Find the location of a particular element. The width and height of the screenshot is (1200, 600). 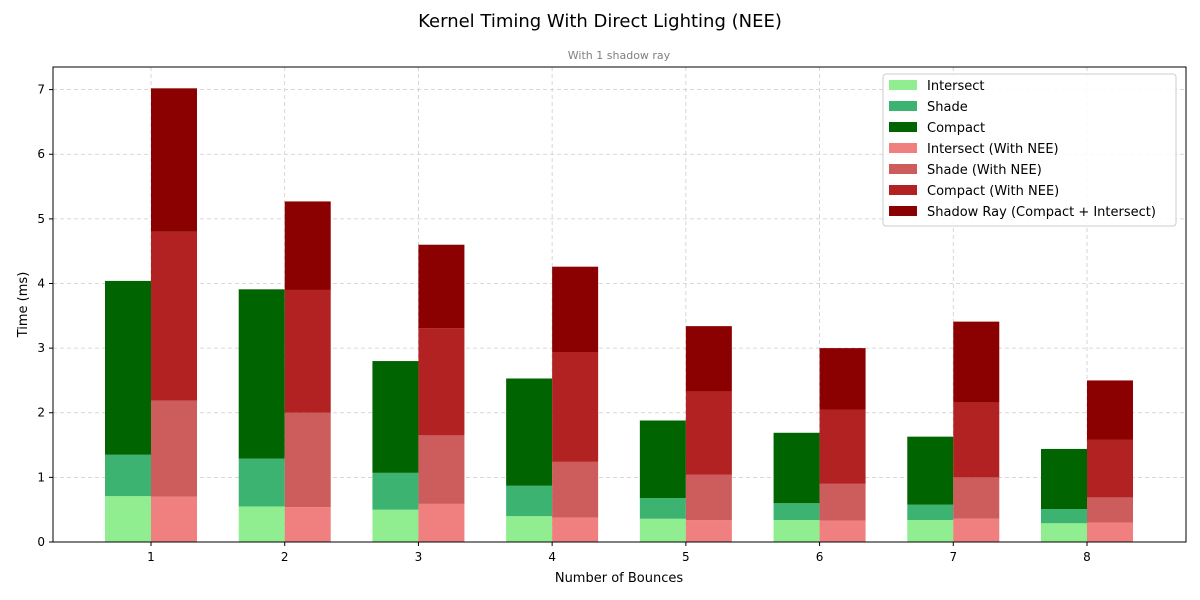

y-tick-label: 1 is located at coordinates (41, 477).